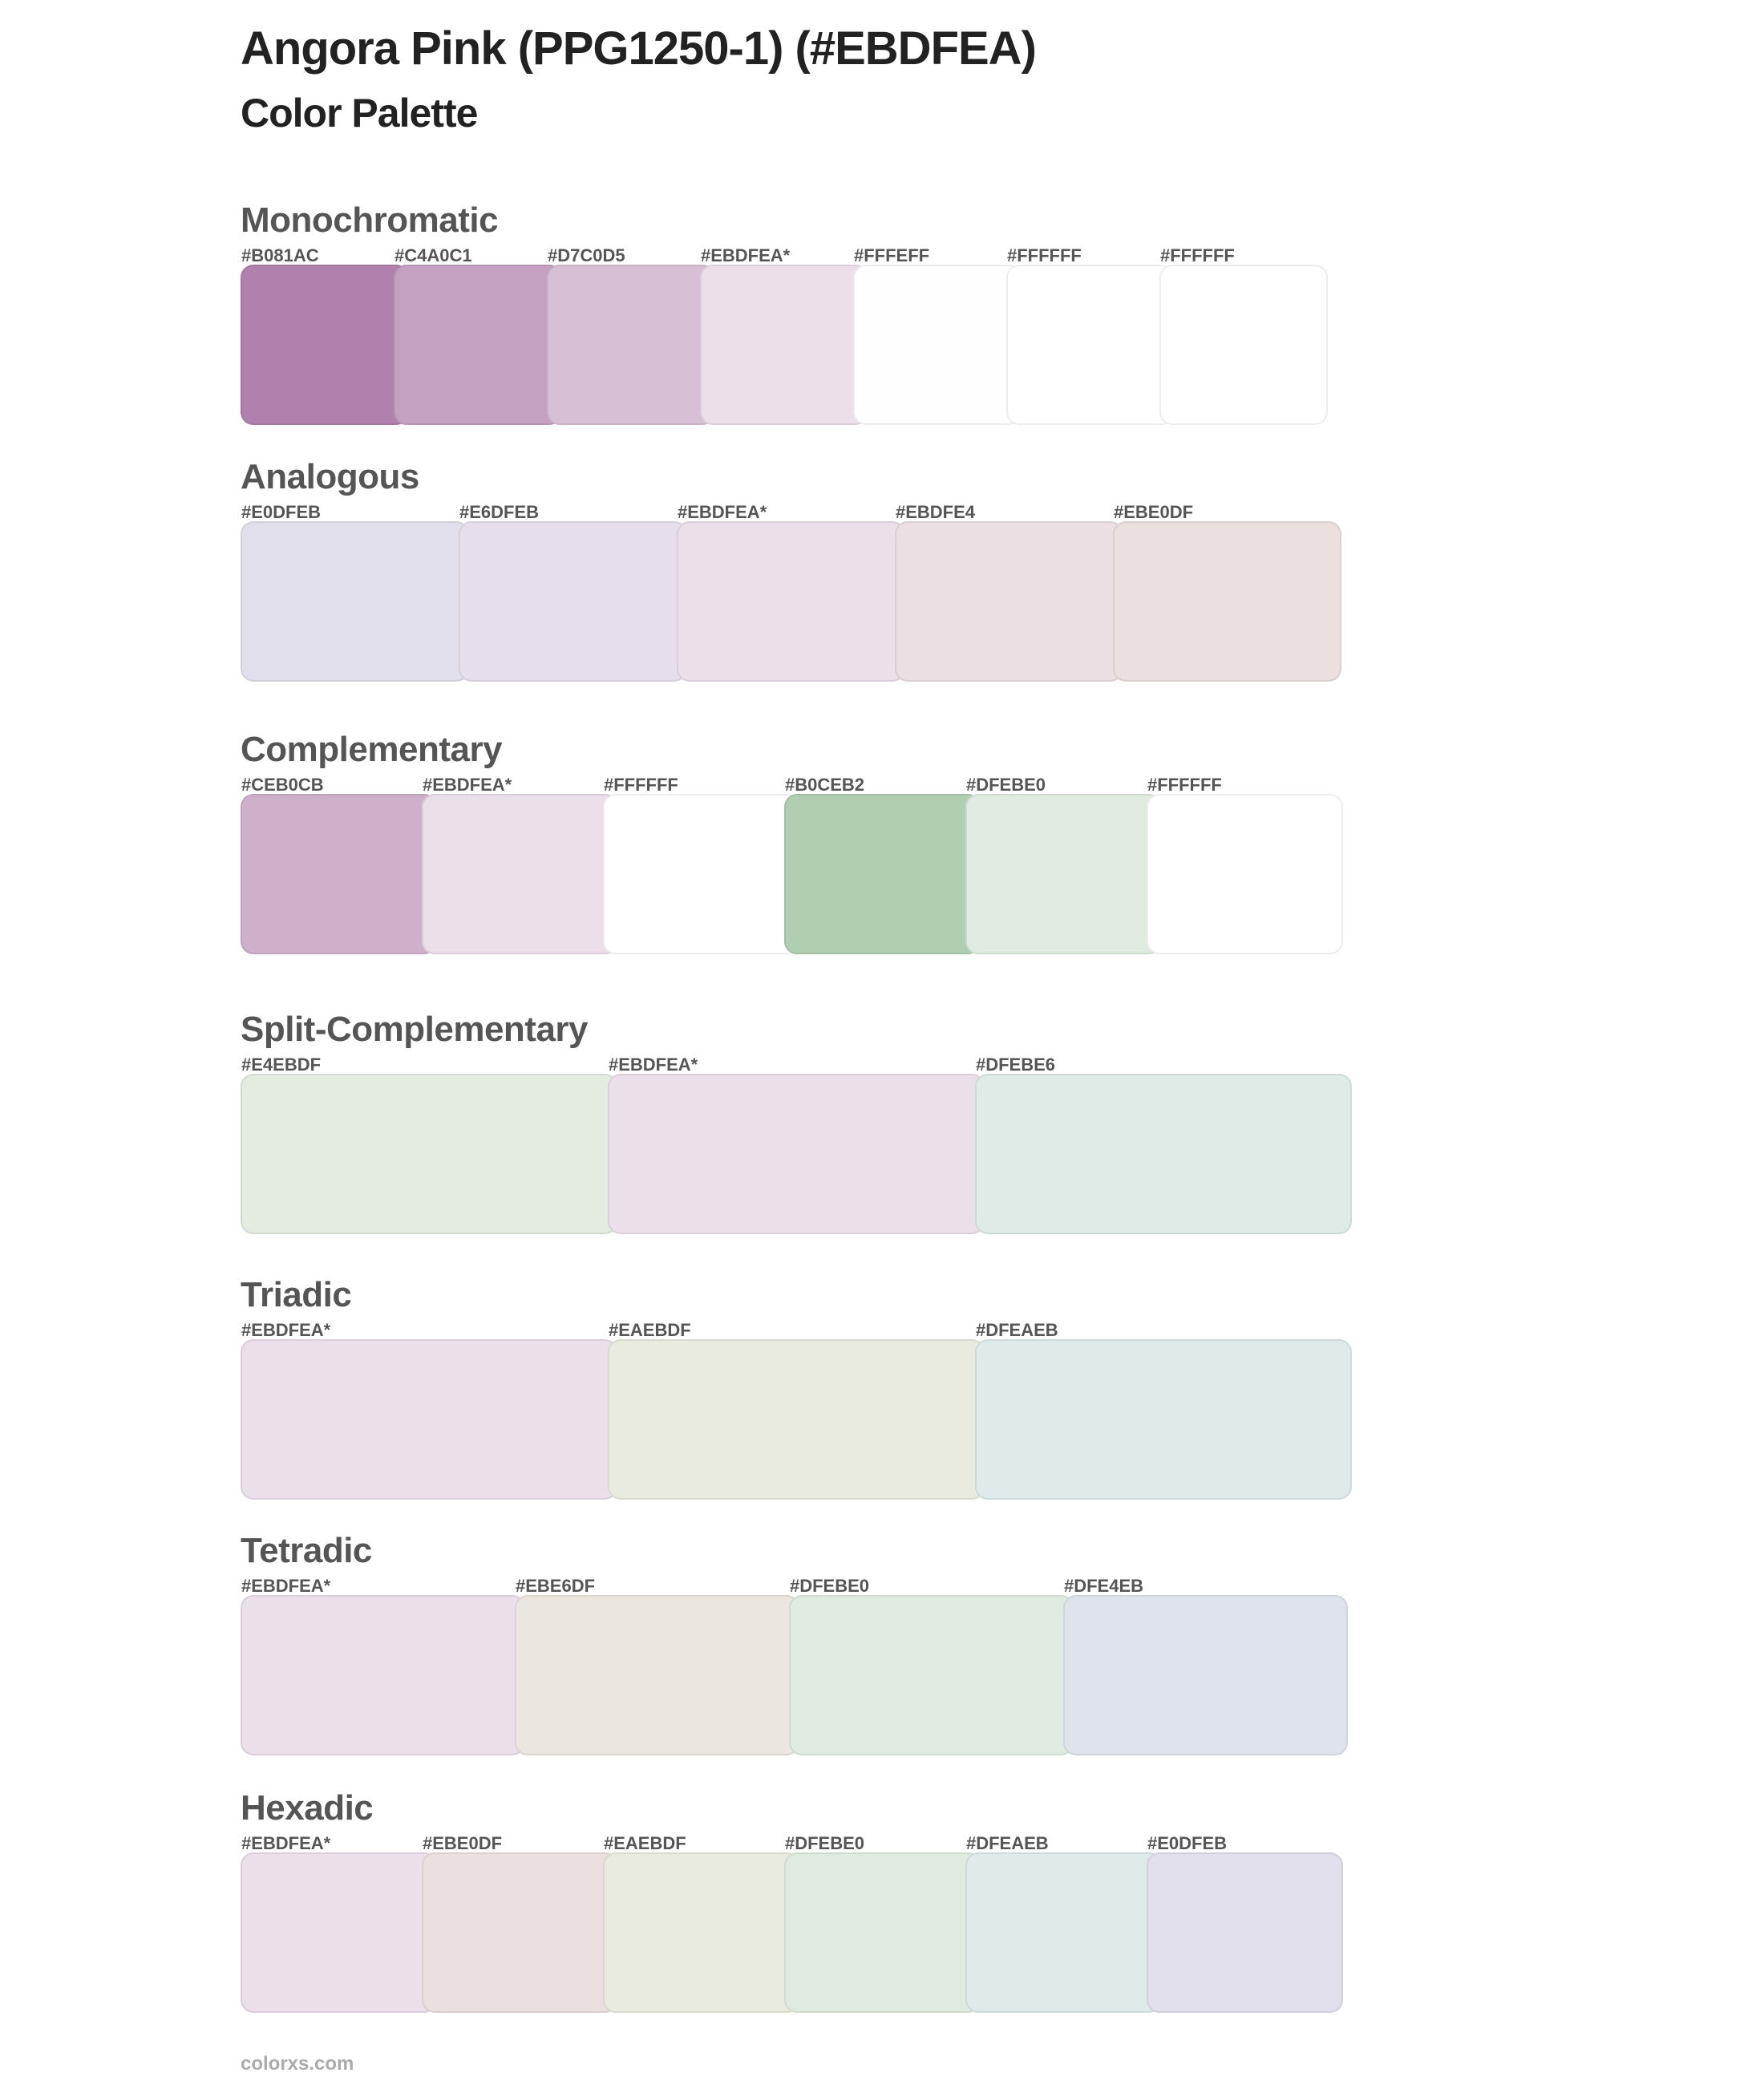 Image resolution: width=1764 pixels, height=2085 pixels. Describe the element at coordinates (306, 1550) in the screenshot. I see `section-heading: Tetradic` at that location.